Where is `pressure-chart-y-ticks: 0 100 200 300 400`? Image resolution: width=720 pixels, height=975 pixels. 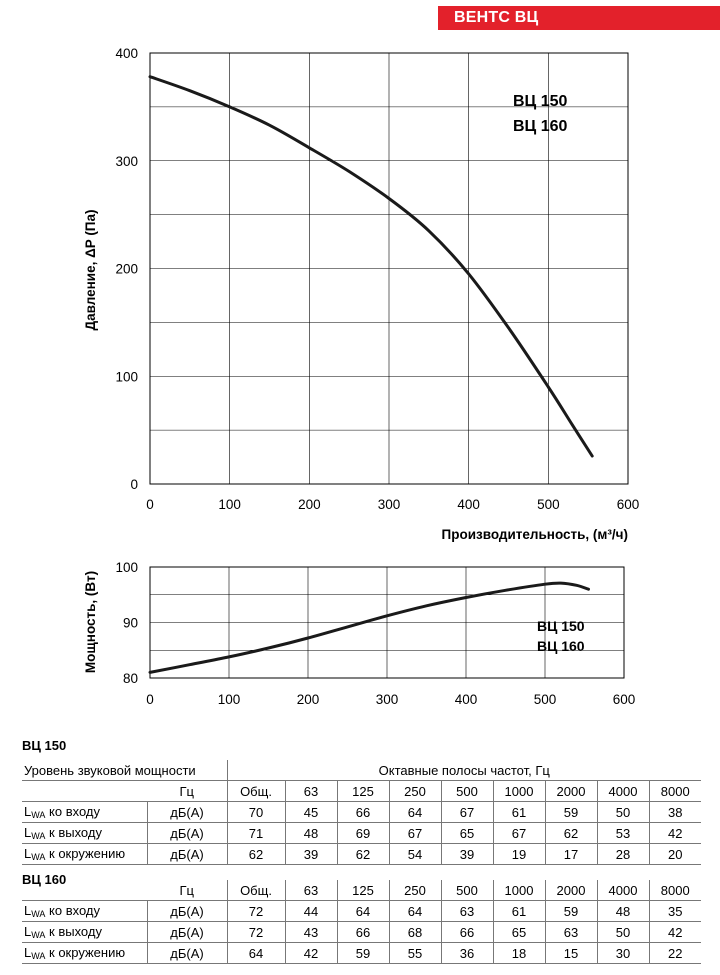 pressure-chart-y-ticks: 0 100 200 300 400 is located at coordinates (126, 269).